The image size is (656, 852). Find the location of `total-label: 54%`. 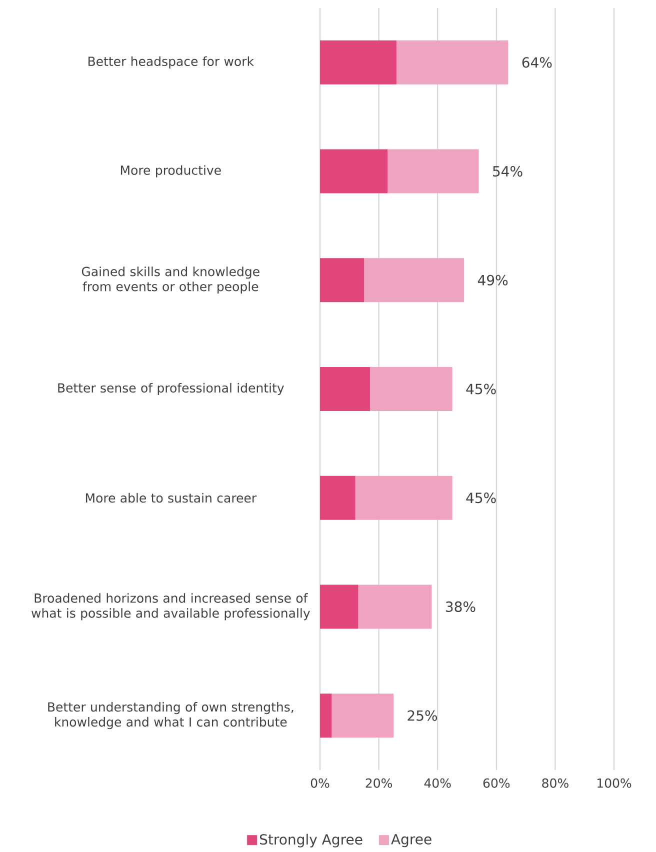

total-label: 54% is located at coordinates (507, 171).